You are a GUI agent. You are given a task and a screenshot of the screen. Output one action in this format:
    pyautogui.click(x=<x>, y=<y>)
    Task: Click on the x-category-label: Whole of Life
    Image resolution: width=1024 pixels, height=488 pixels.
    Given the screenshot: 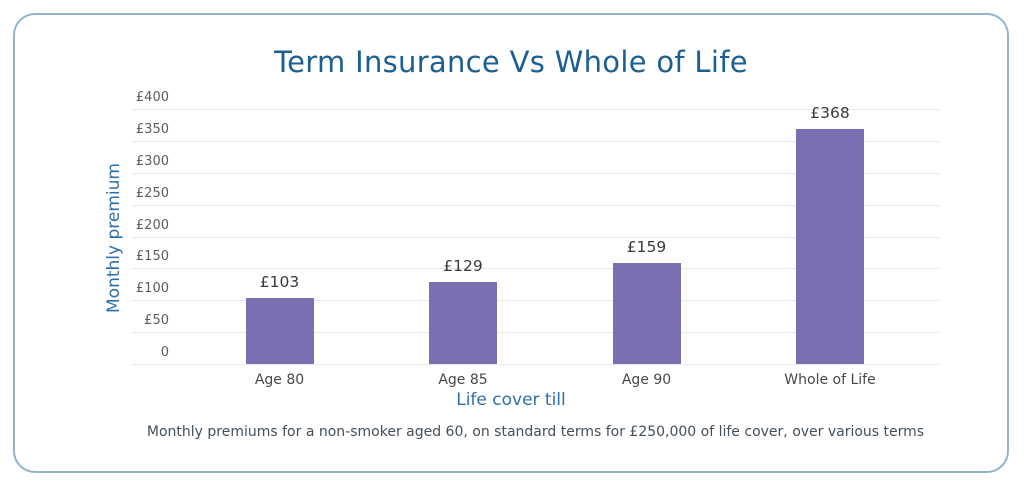 What is the action you would take?
    pyautogui.click(x=830, y=380)
    